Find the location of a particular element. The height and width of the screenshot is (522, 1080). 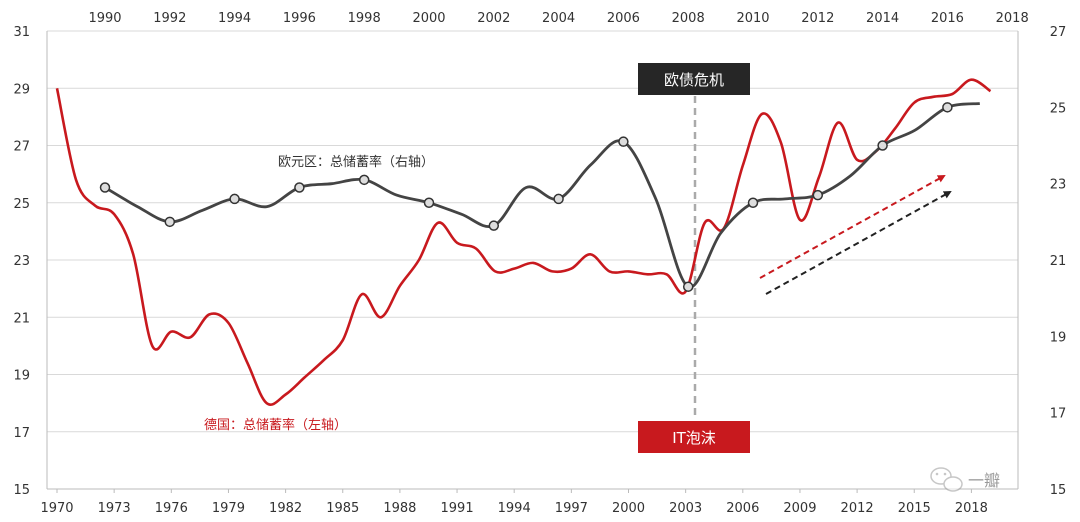

watermark: 一瓣 is located at coordinates (965, 479).